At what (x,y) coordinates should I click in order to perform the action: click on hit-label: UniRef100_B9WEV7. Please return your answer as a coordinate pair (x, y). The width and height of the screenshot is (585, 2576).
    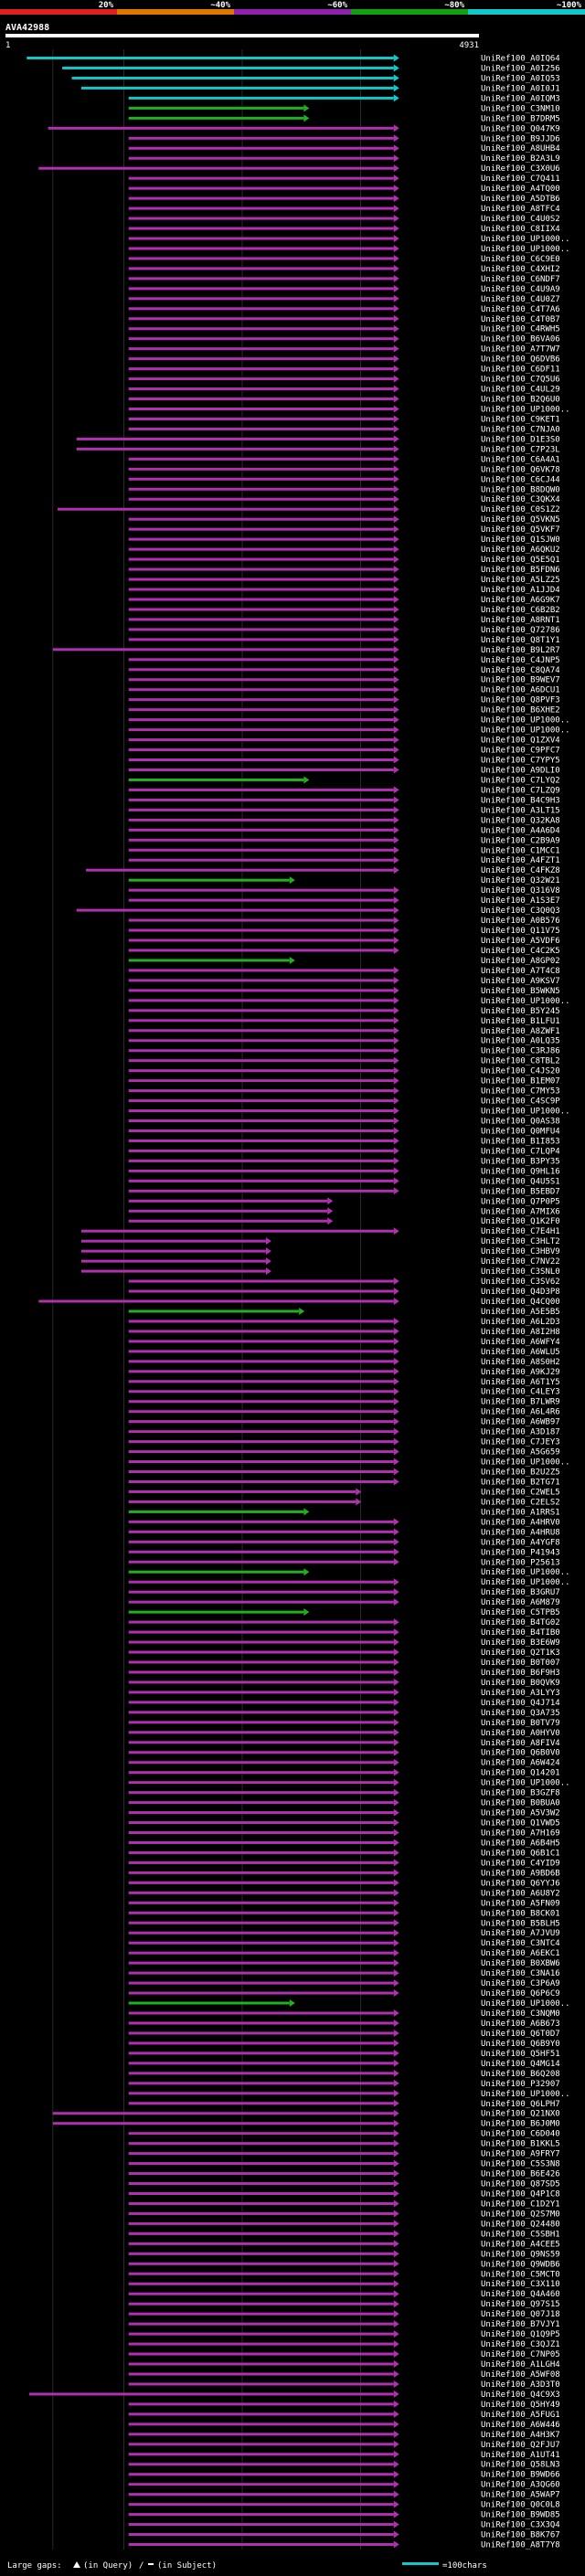
    Looking at the image, I should click on (520, 680).